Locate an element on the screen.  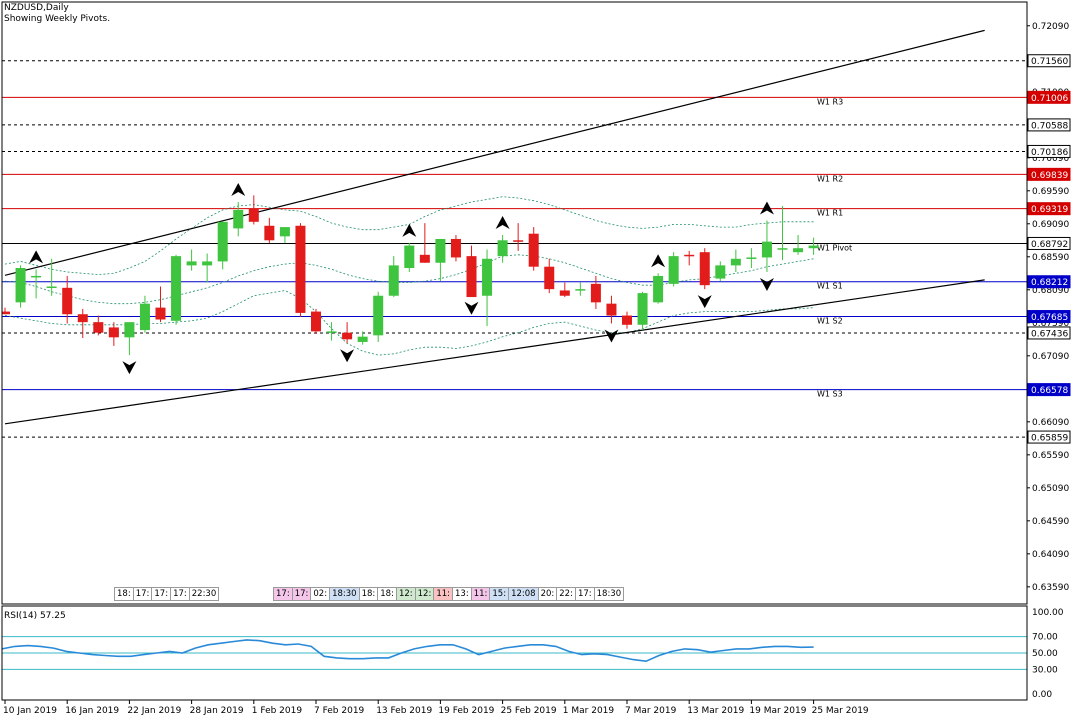
y-tick-label: 0.68090 is located at coordinates (1050, 291).